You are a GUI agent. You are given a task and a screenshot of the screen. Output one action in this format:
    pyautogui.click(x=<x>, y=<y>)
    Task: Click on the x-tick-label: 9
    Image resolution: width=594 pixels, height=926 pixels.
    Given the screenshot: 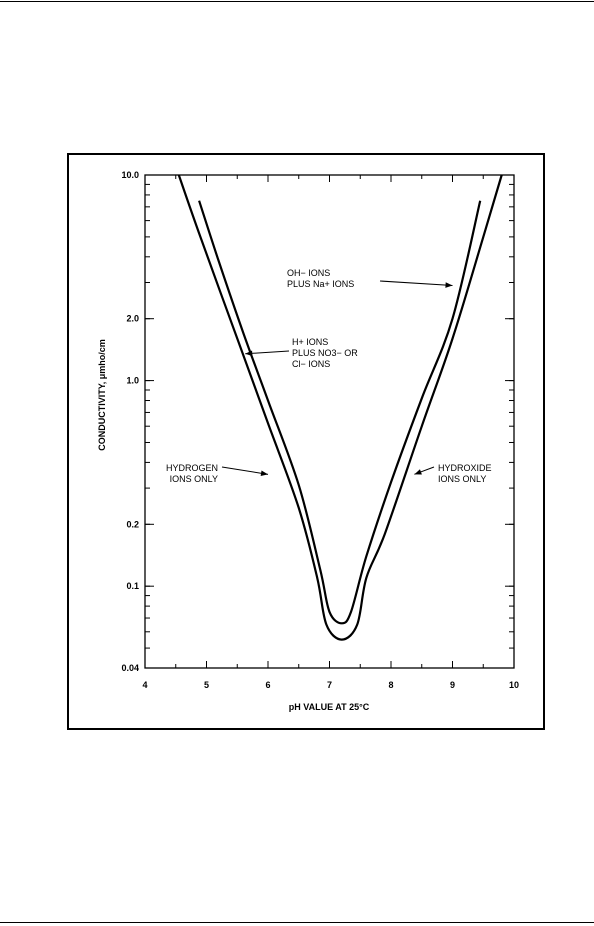 What is the action you would take?
    pyautogui.click(x=452, y=685)
    